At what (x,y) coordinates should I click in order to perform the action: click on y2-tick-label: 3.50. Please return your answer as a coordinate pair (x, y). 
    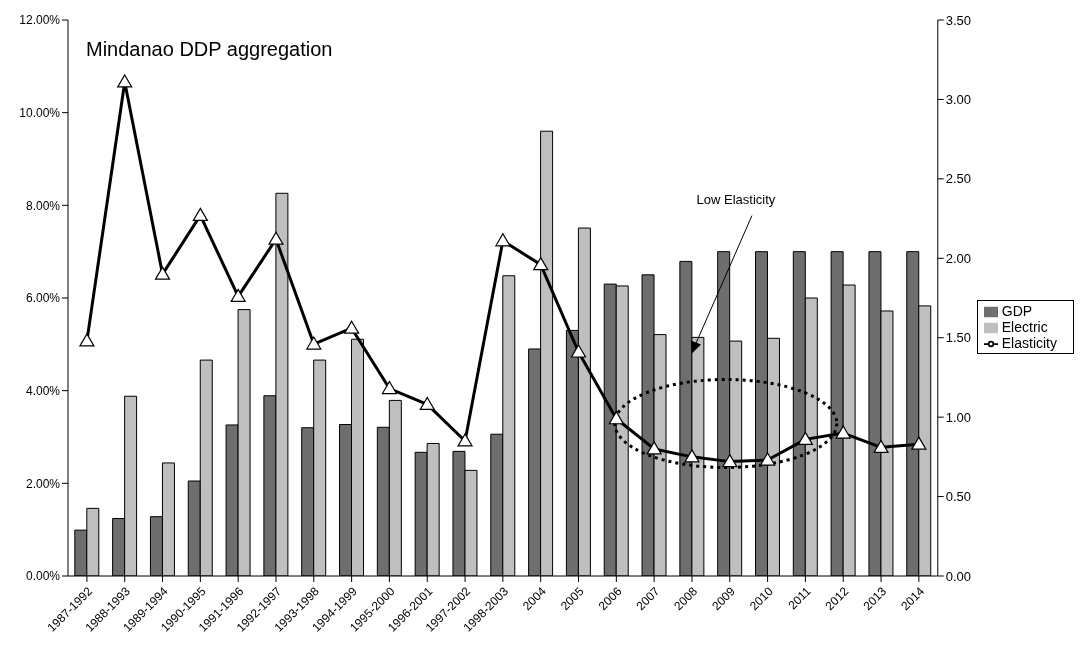
    Looking at the image, I should click on (958, 20).